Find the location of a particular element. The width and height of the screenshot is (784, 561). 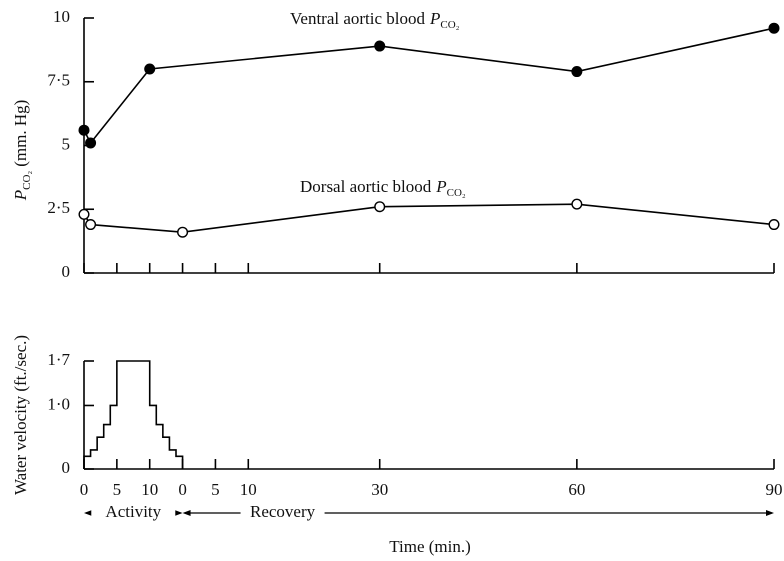

step-outline is located at coordinates (133, 414).